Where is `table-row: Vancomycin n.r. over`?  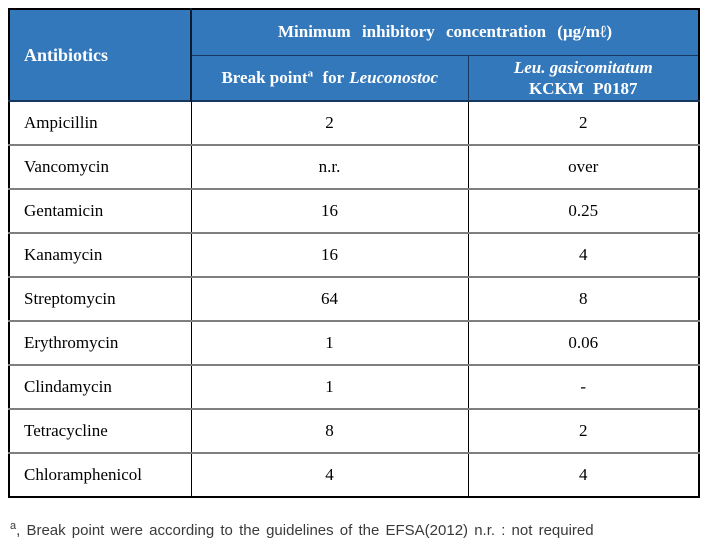
table-row: Vancomycin n.r. over is located at coordinates (354, 167).